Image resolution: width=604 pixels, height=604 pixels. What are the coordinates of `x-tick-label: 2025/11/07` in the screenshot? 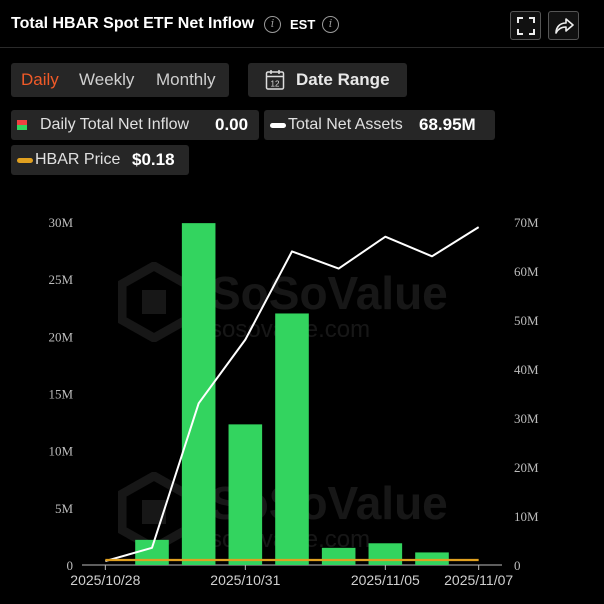 It's located at (478, 580).